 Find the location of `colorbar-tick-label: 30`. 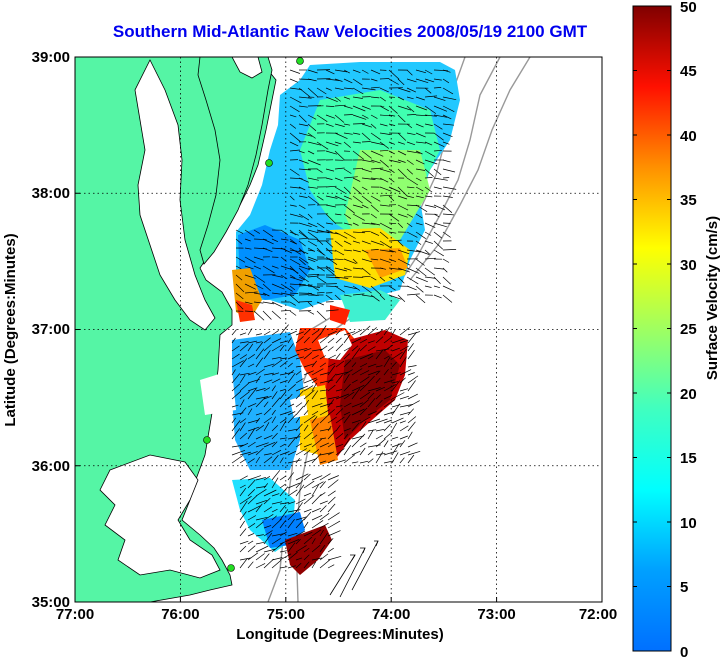

colorbar-tick-label: 30 is located at coordinates (688, 265).